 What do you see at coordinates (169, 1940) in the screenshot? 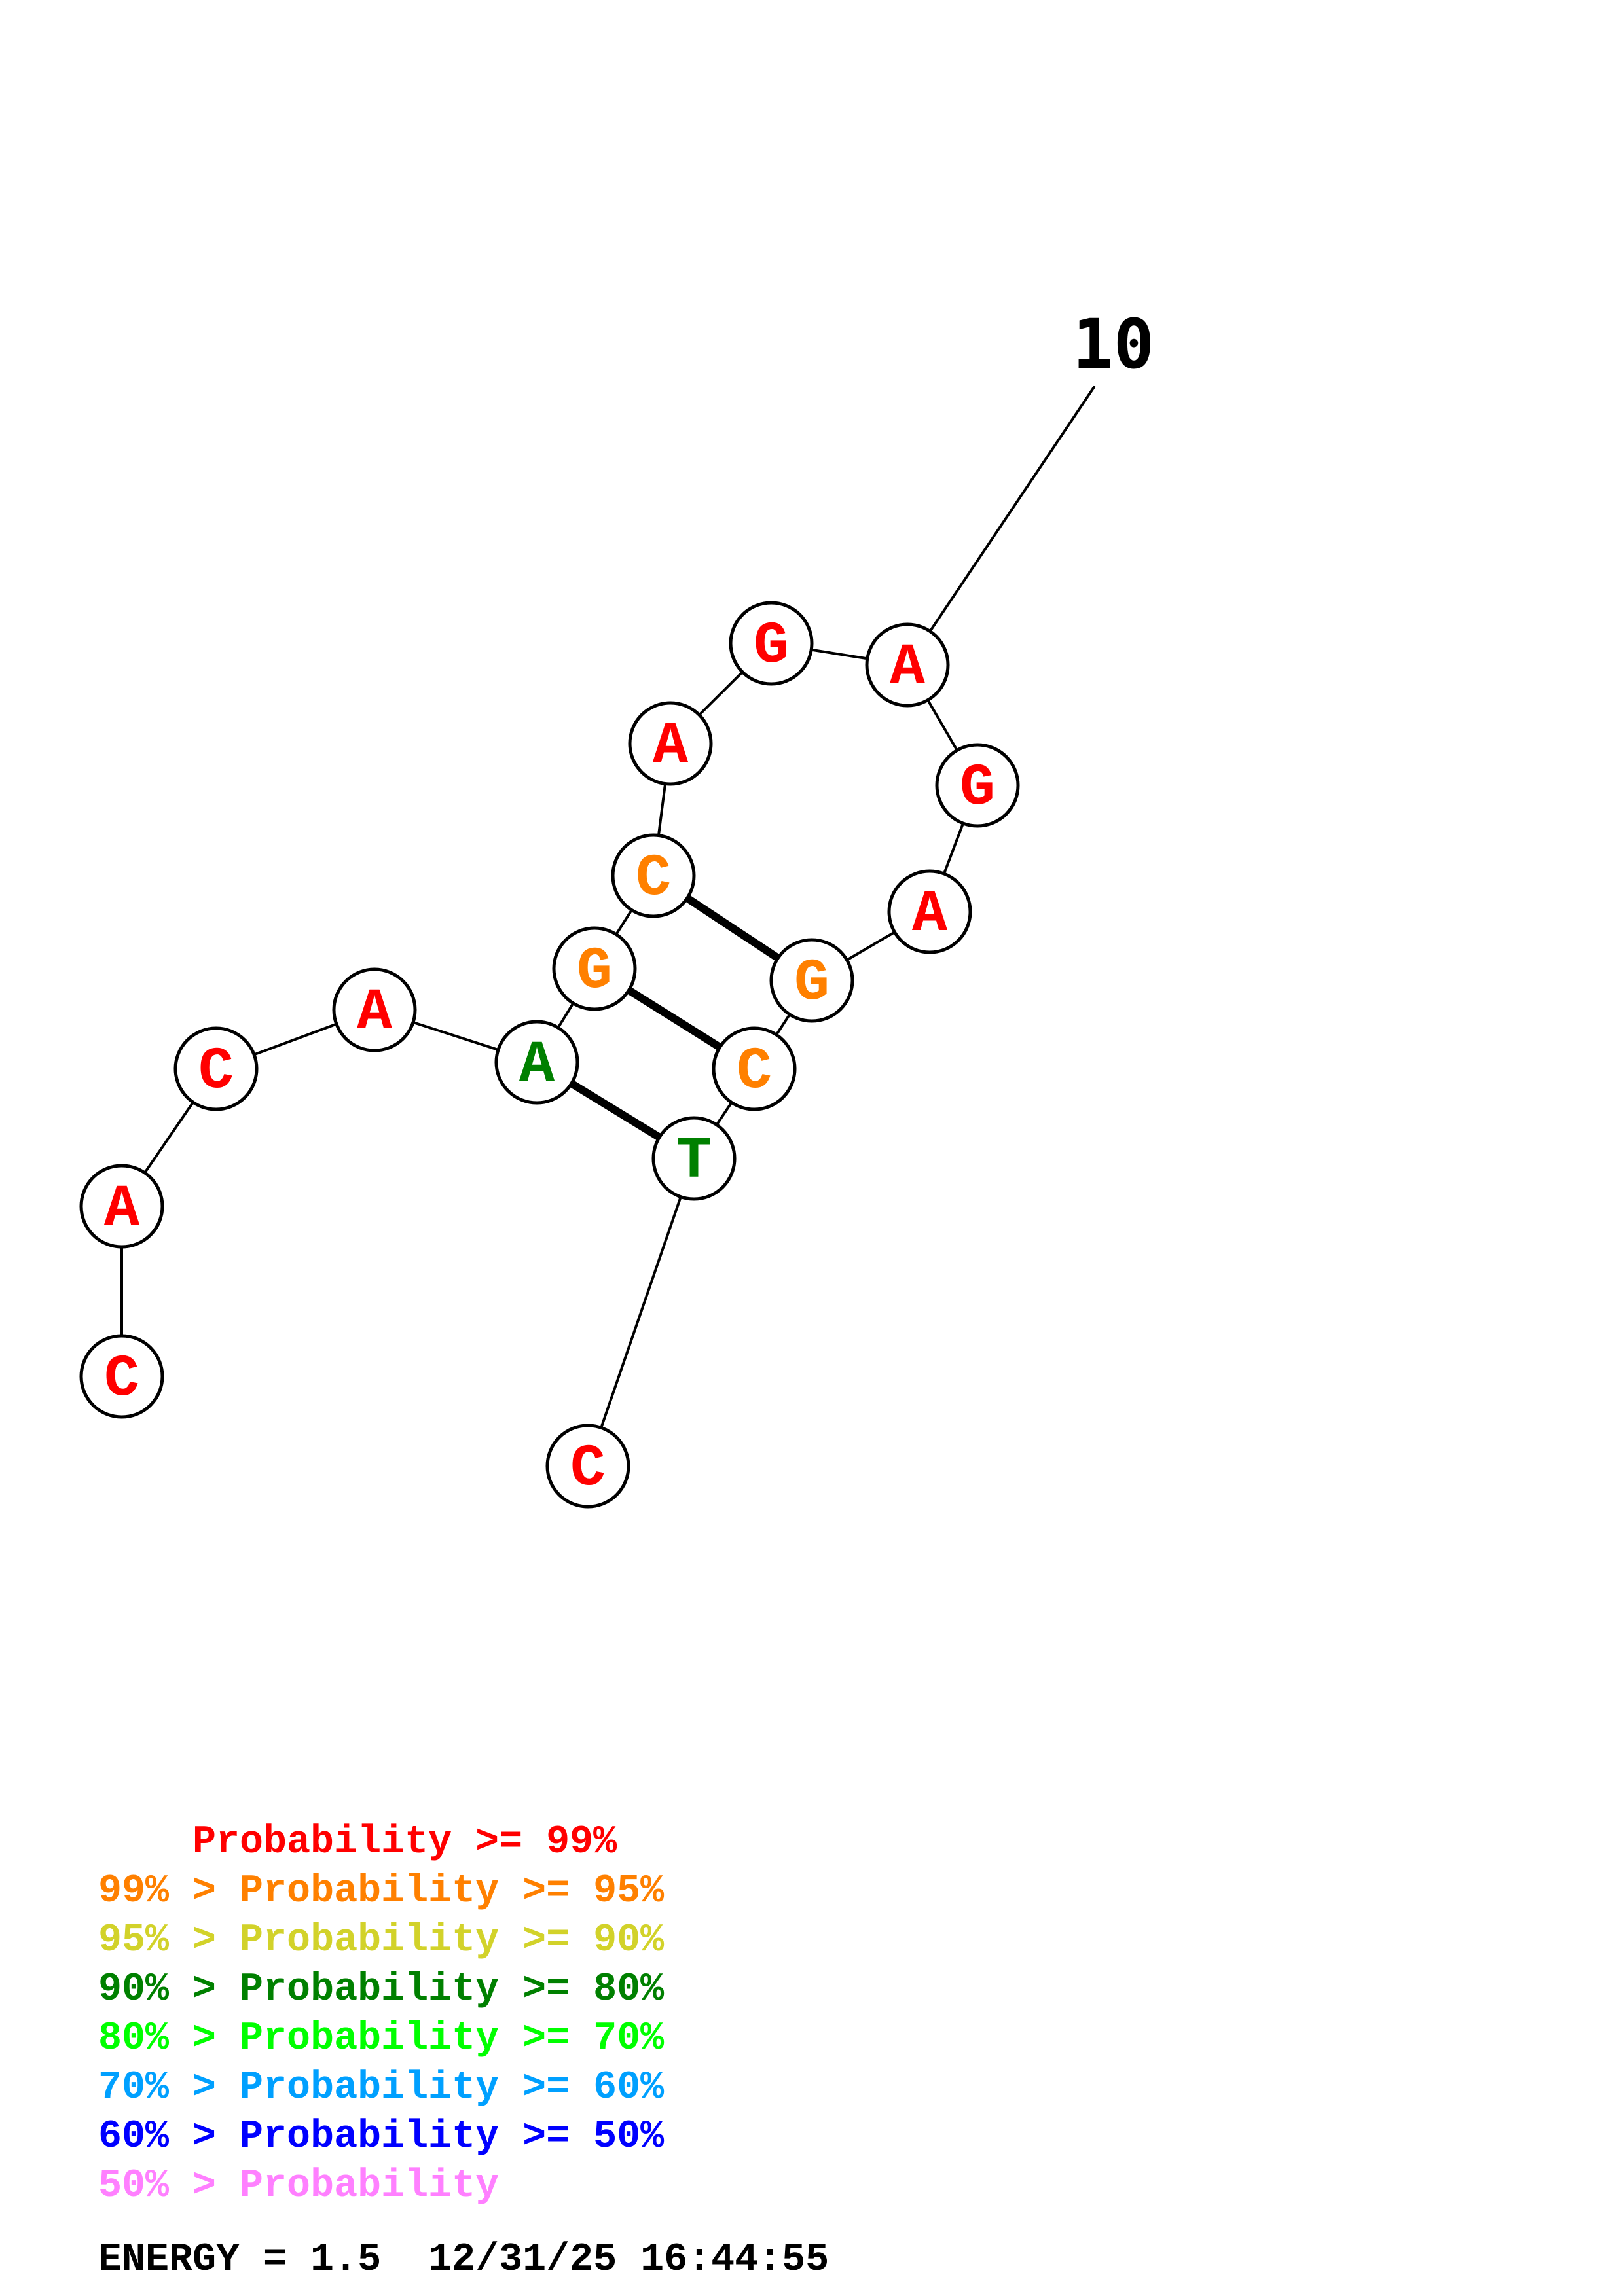
I see `legend-prefix: 95% >` at bounding box center [169, 1940].